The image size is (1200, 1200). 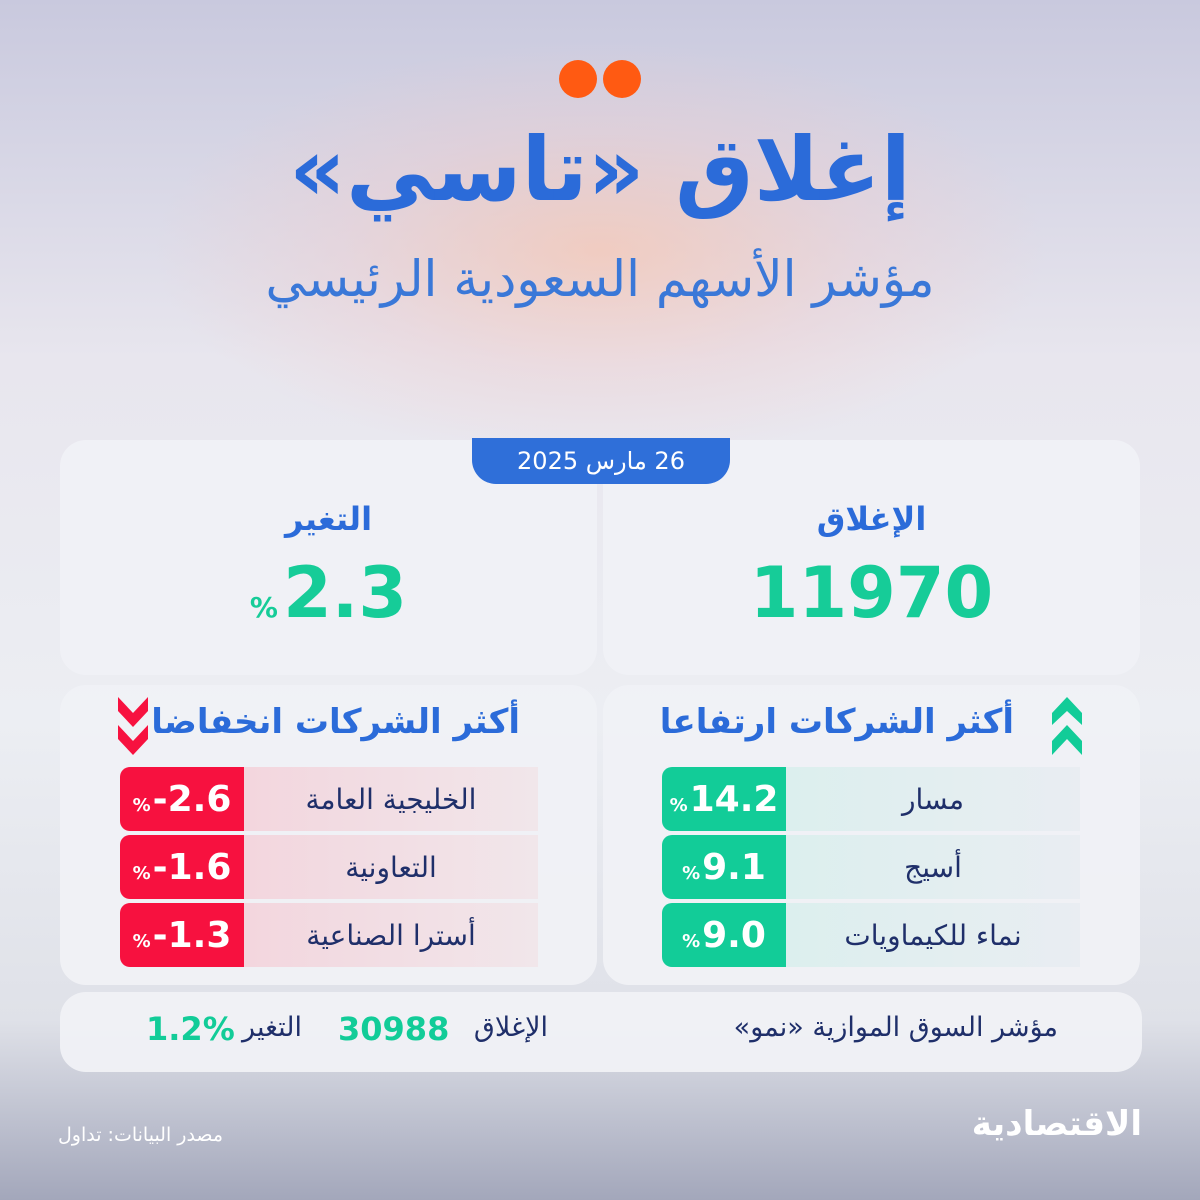 What do you see at coordinates (328, 519) in the screenshot?
I see `change-label: التغير` at bounding box center [328, 519].